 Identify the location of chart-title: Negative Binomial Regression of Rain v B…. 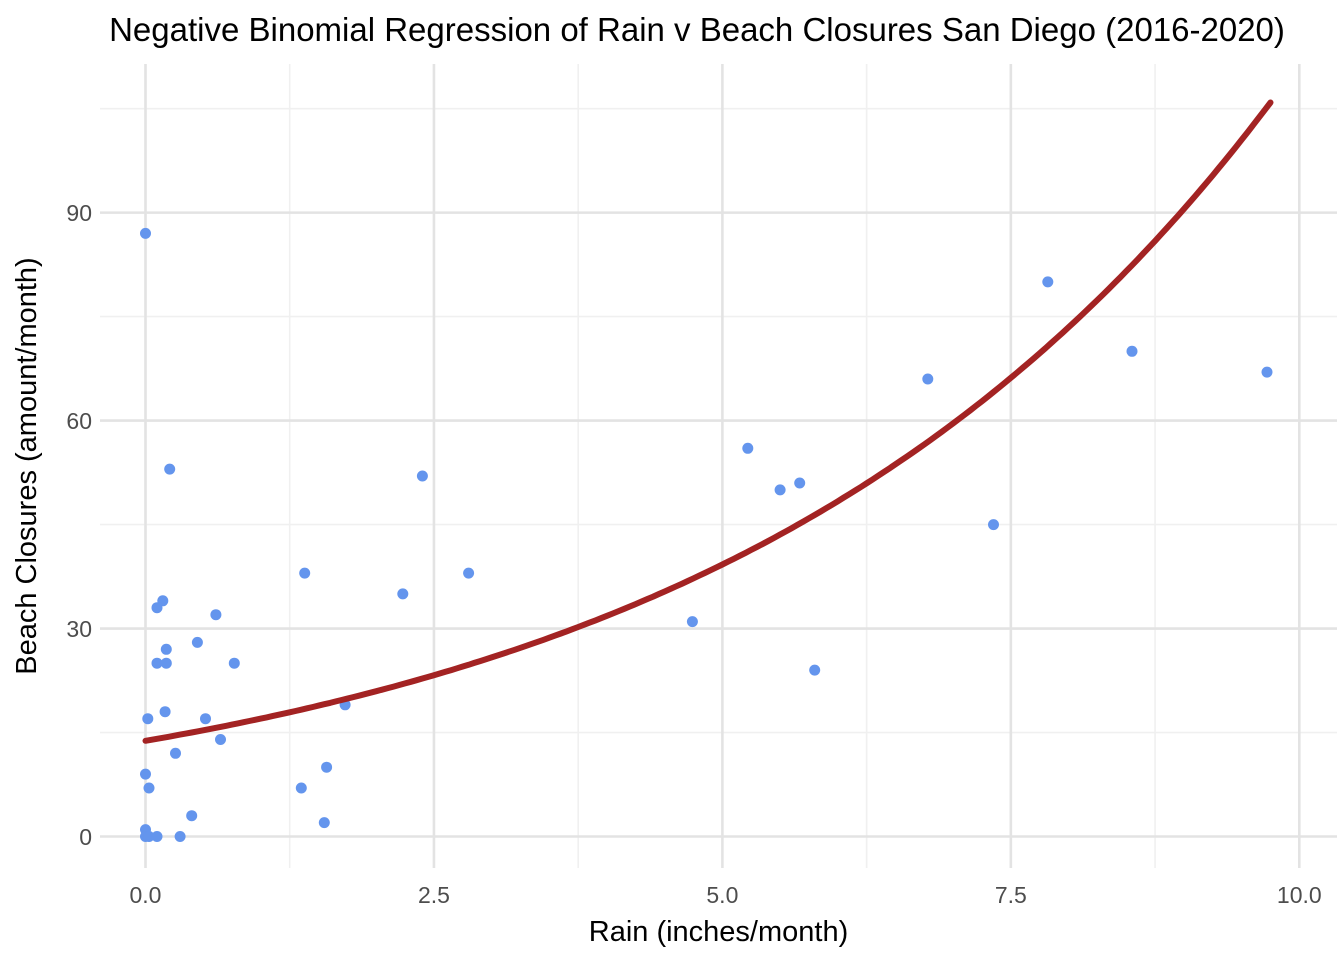
(697, 29).